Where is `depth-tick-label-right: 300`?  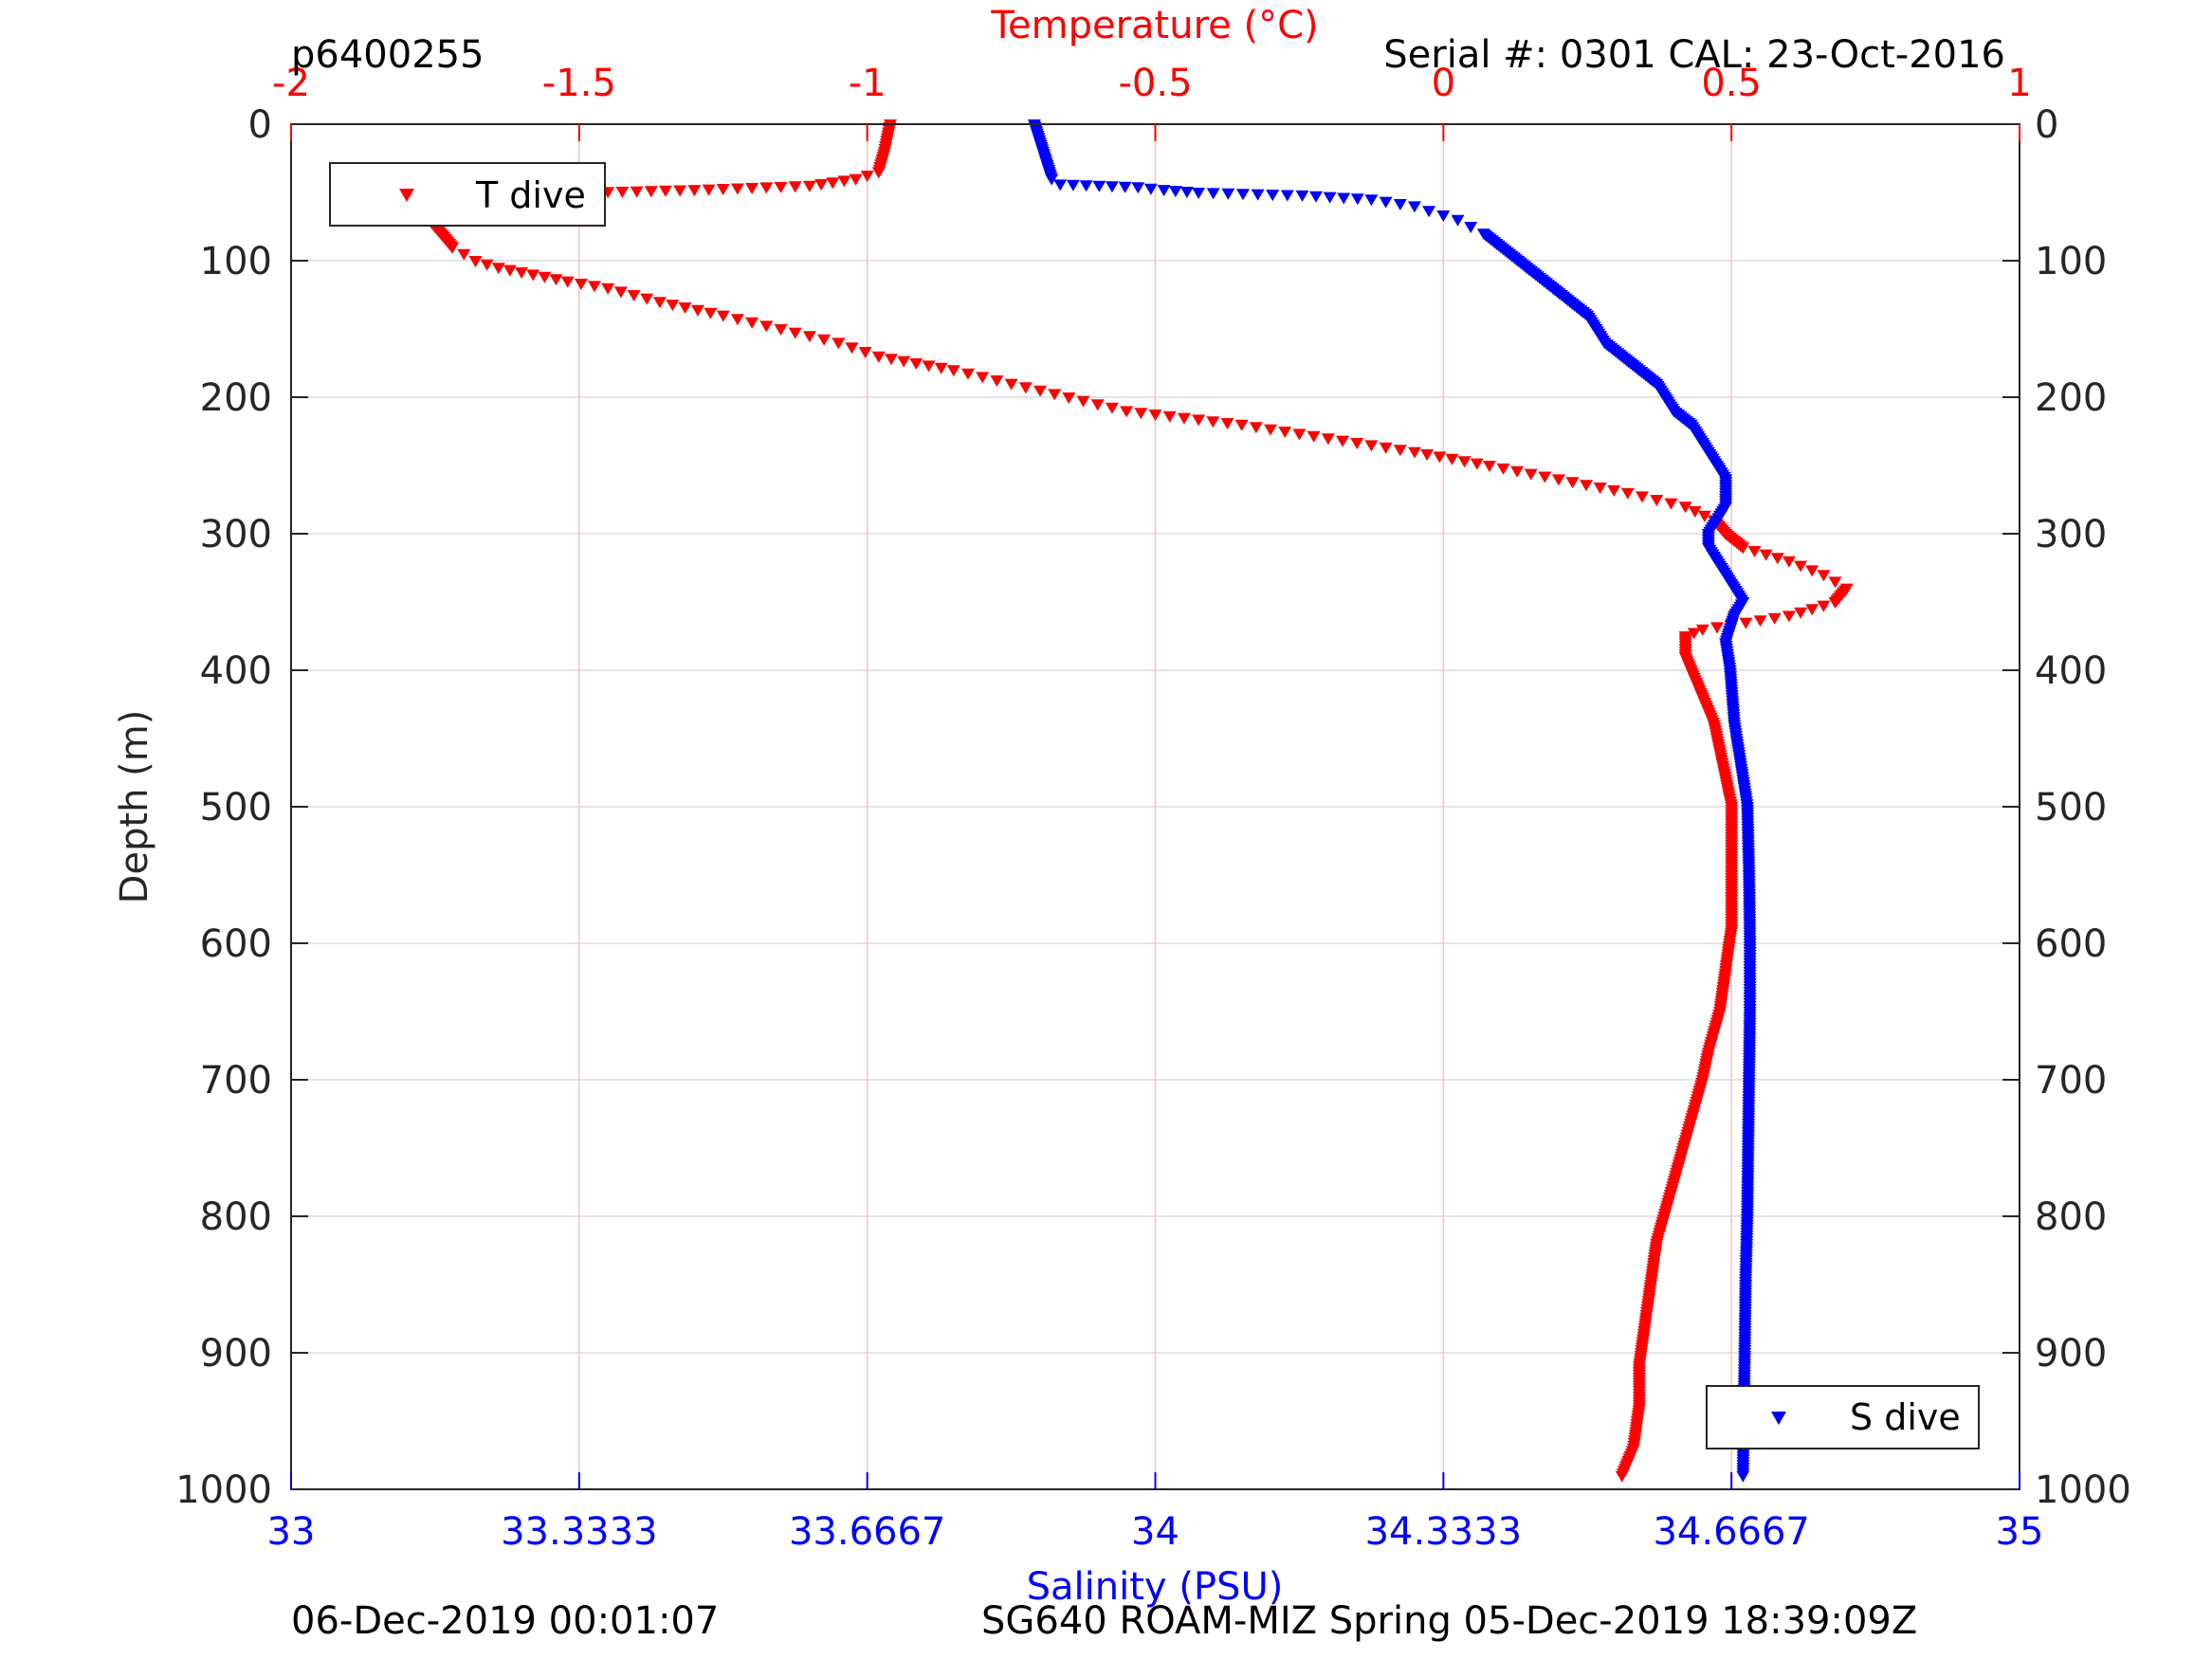 depth-tick-label-right: 300 is located at coordinates (2071, 534).